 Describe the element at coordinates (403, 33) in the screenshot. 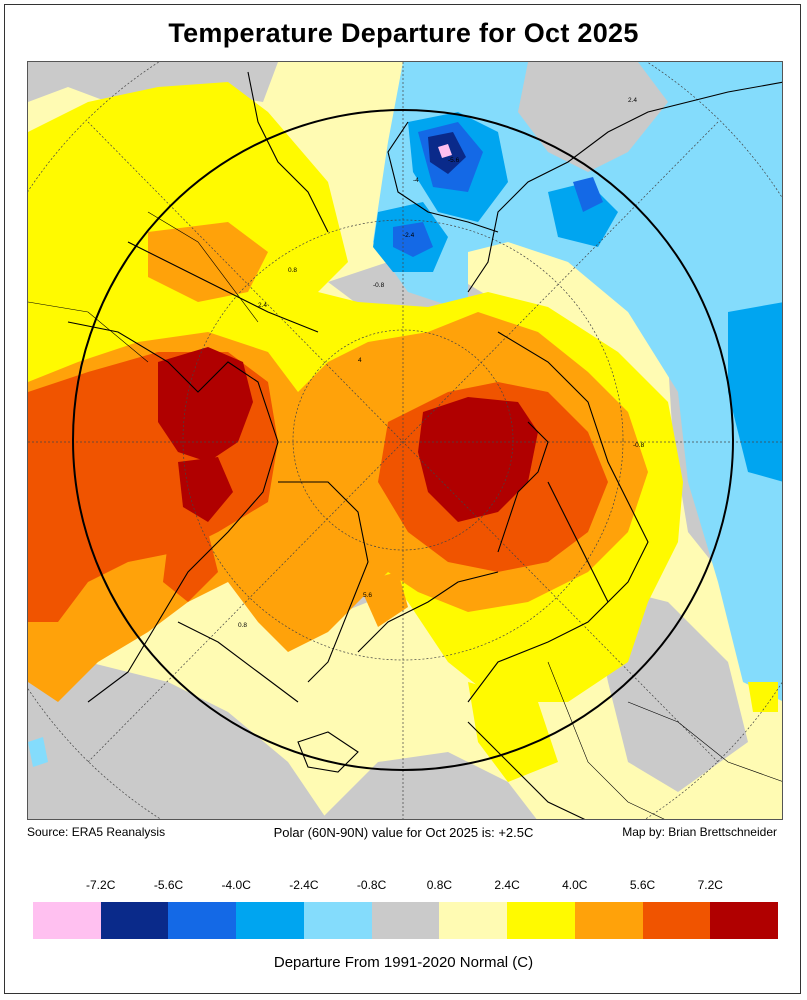

I see `map-title: Temperature Departure for Oct 2025` at that location.